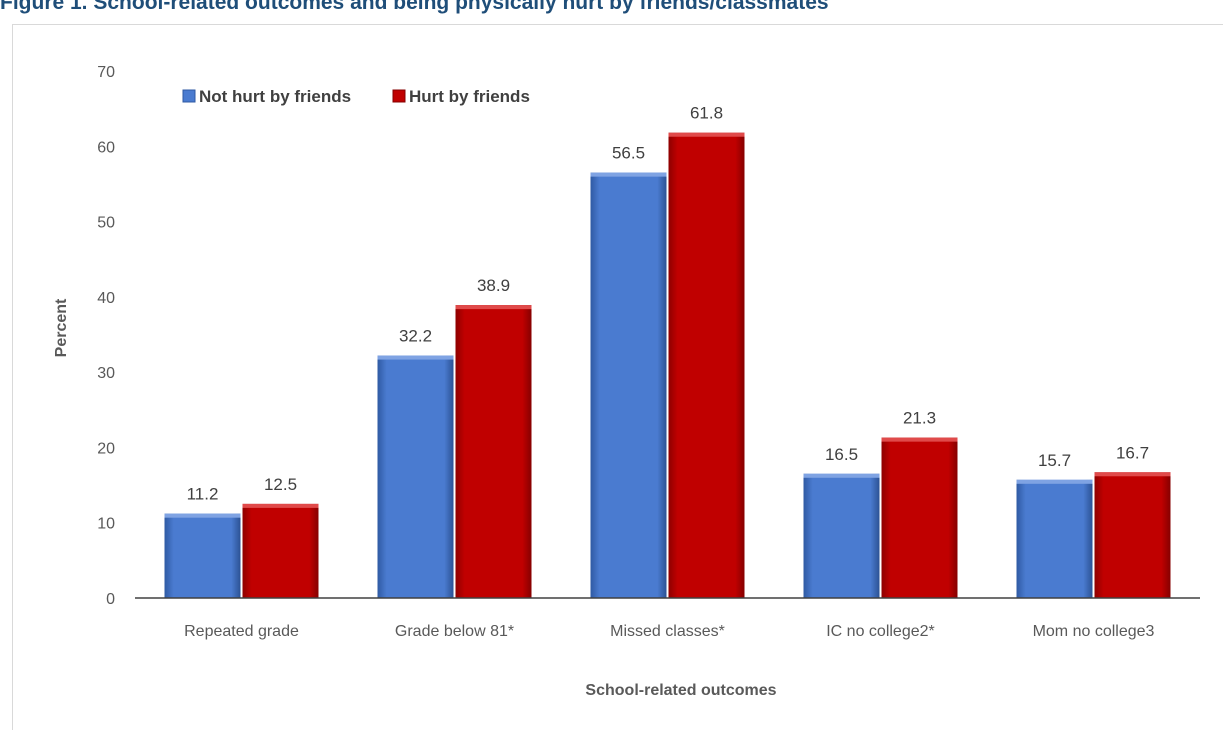 The width and height of the screenshot is (1225, 730). I want to click on data-label: 16.7, so click(1132, 452).